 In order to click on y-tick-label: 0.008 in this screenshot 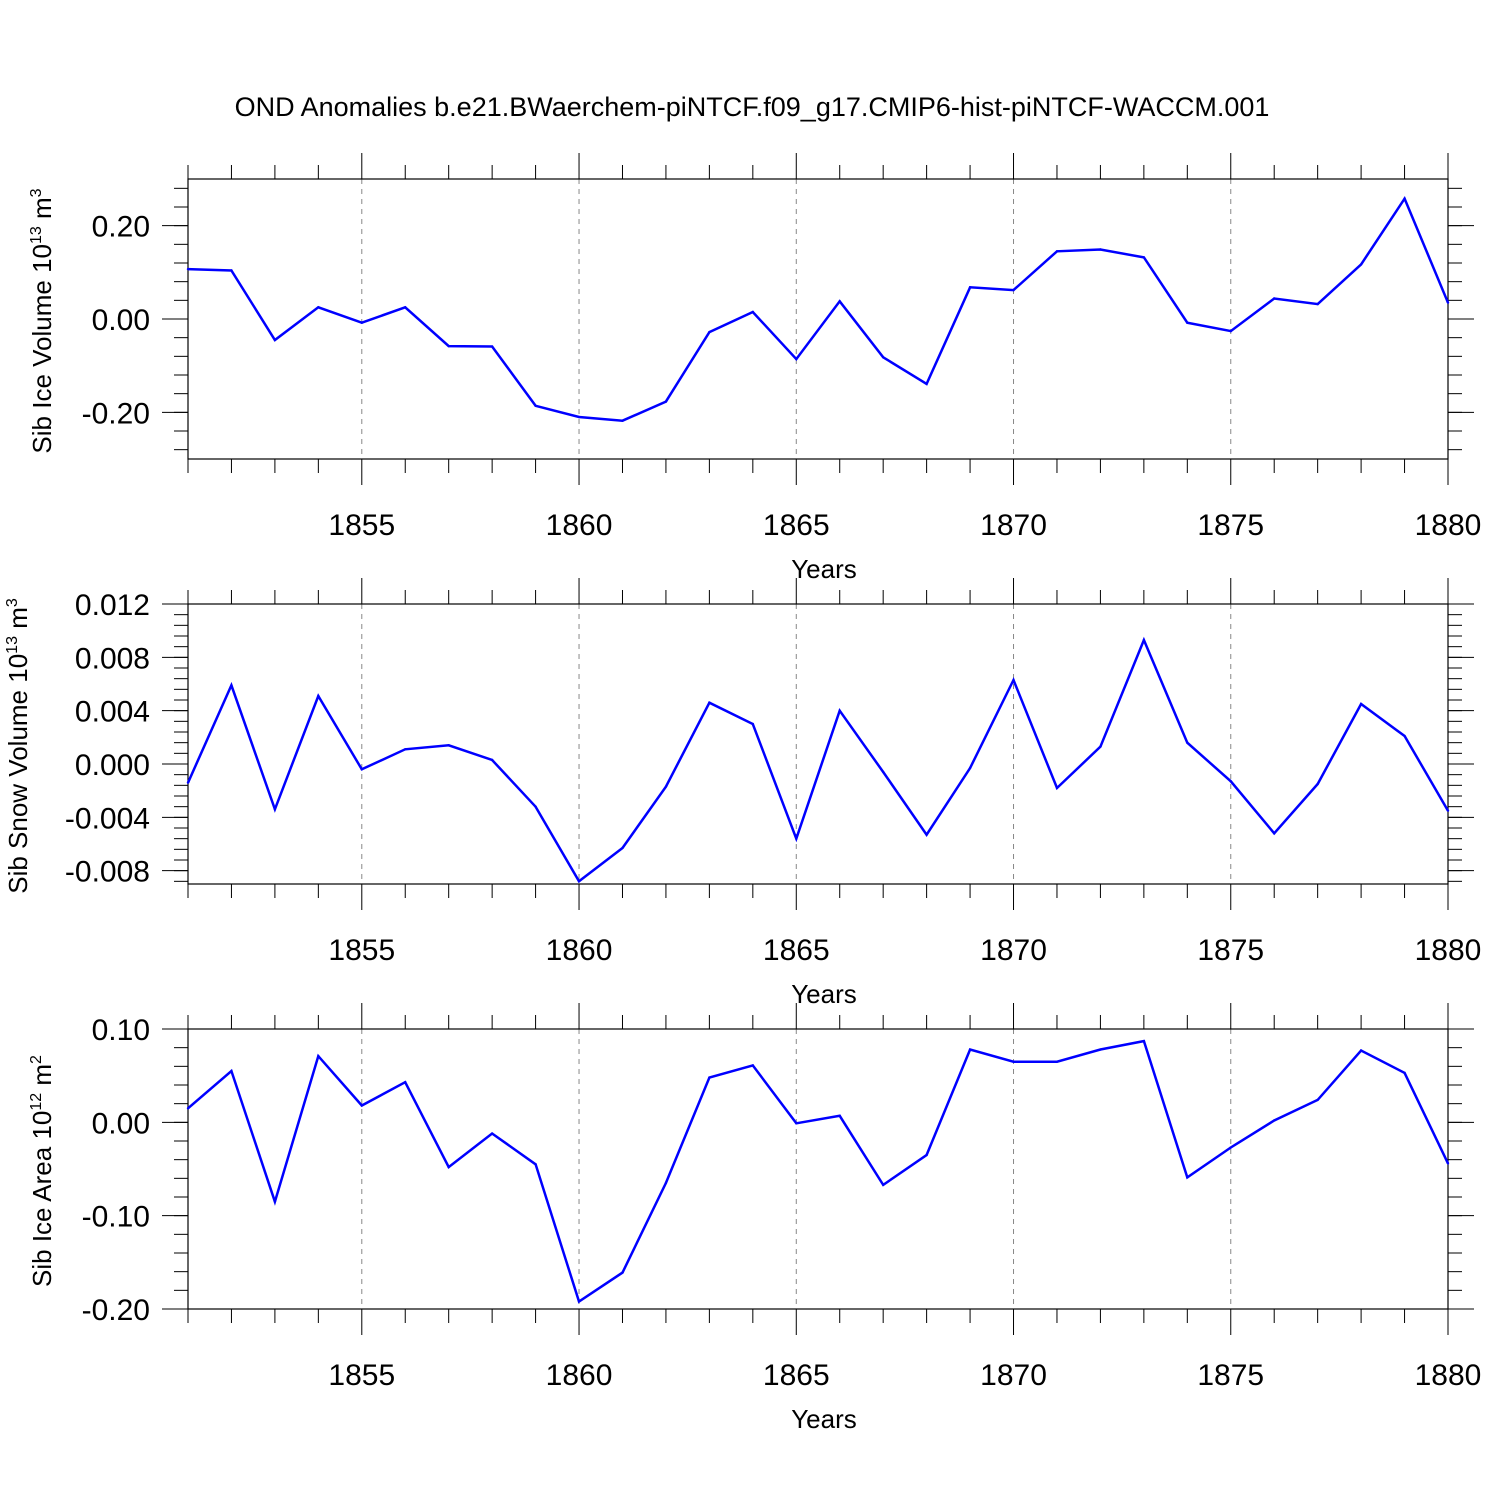, I will do `click(112, 658)`.